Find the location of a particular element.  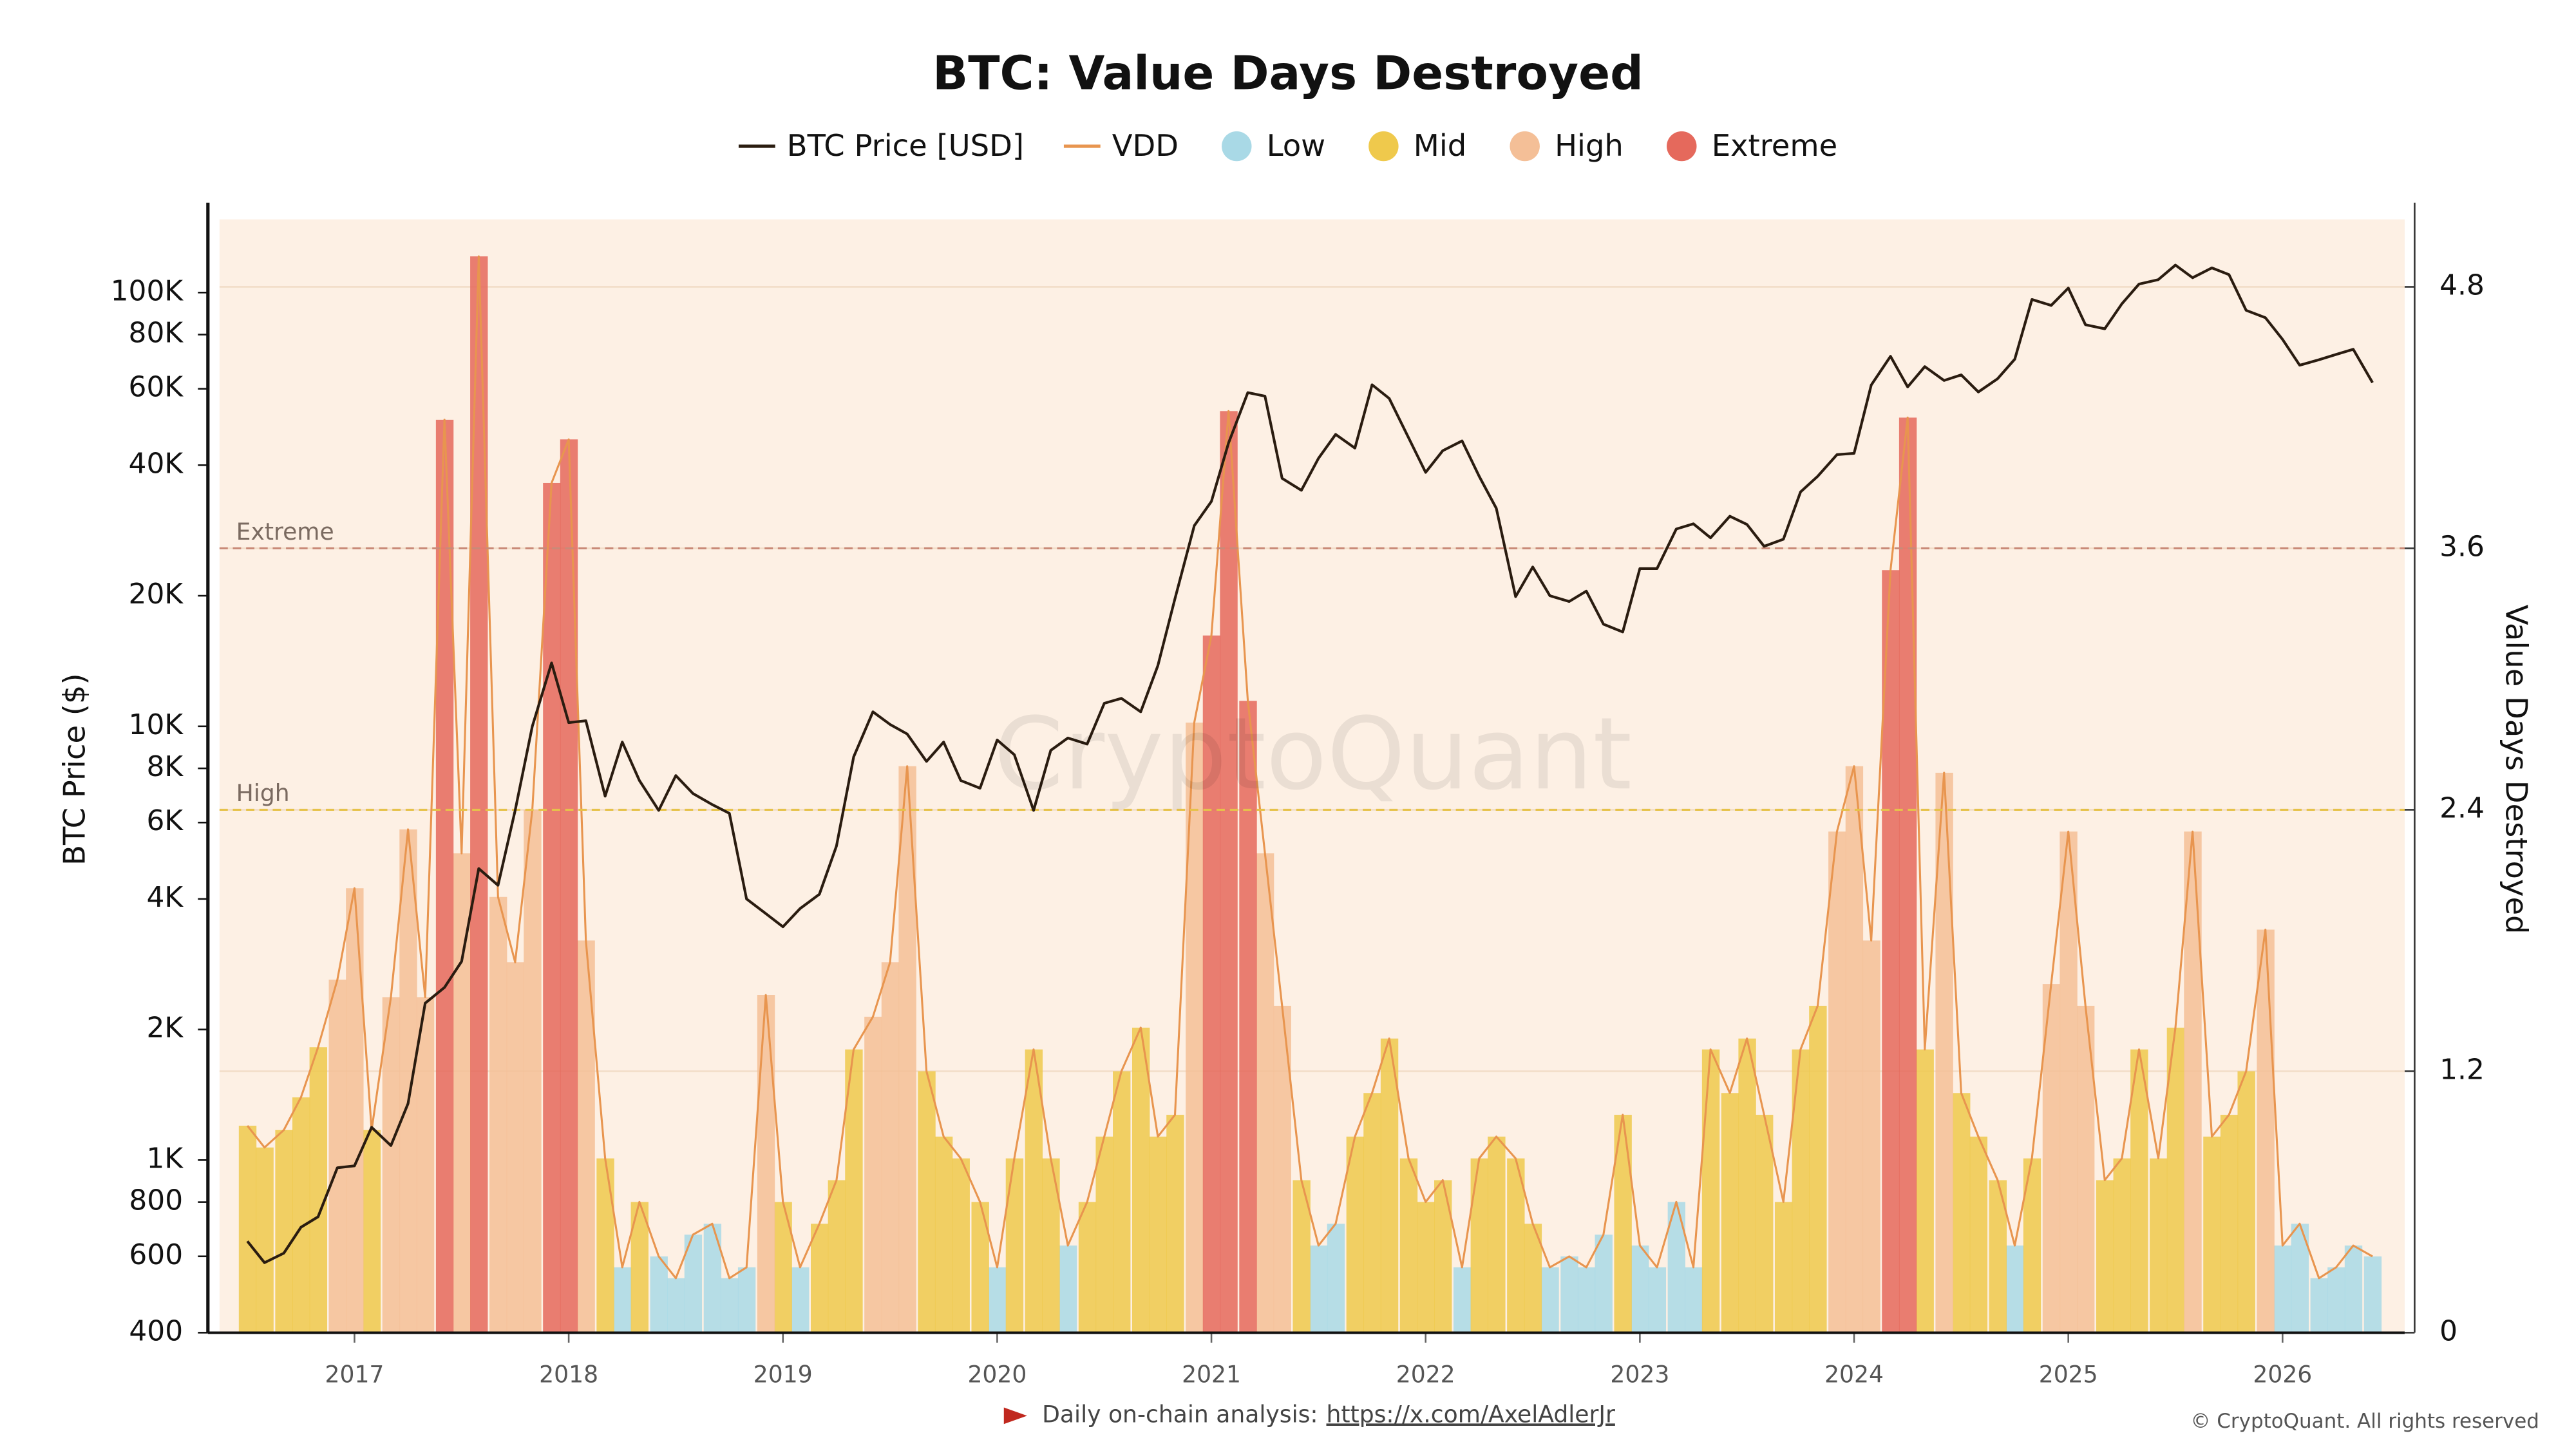

y2-axis-title: Value Days Destroyed is located at coordinates (2516, 770).